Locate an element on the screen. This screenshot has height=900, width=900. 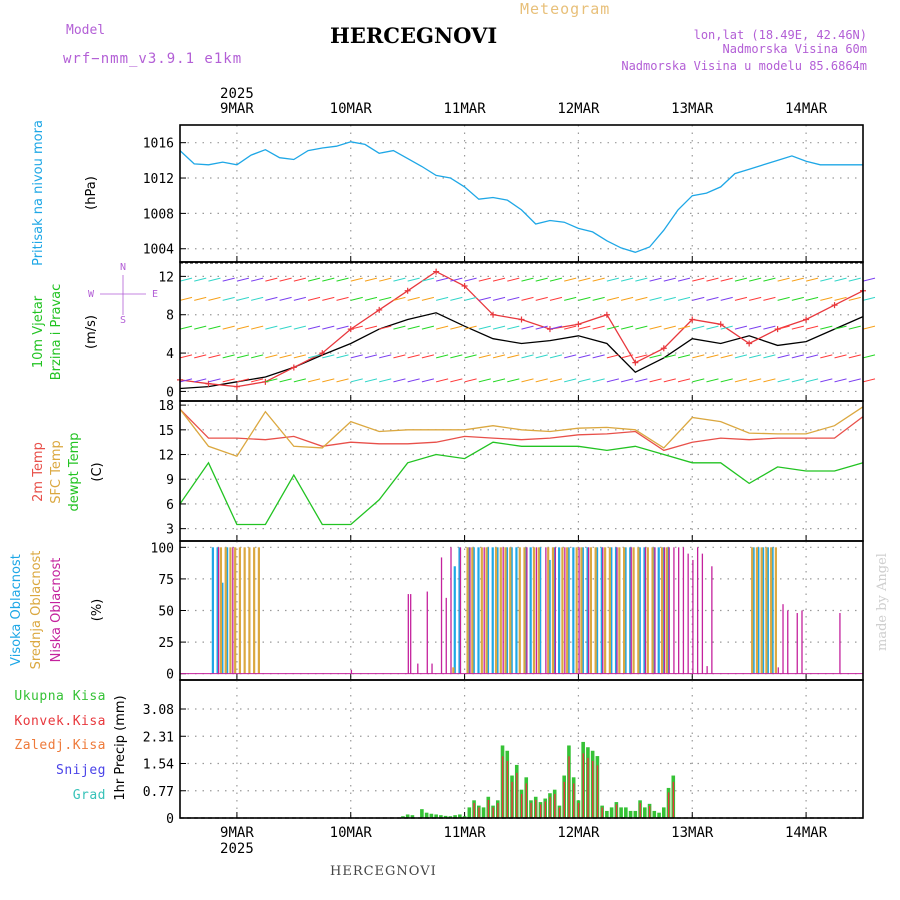
year-label-bottom: 2025 is located at coordinates (237, 849).